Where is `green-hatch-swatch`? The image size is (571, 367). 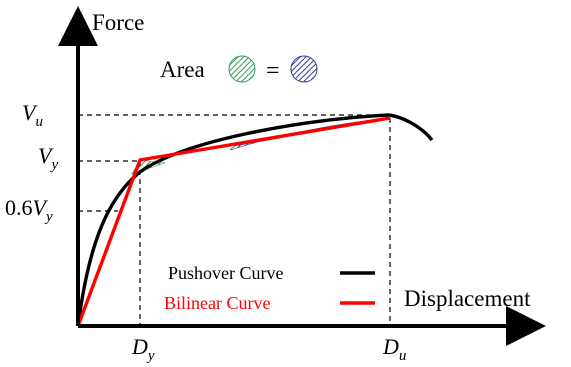
green-hatch-swatch is located at coordinates (242, 69).